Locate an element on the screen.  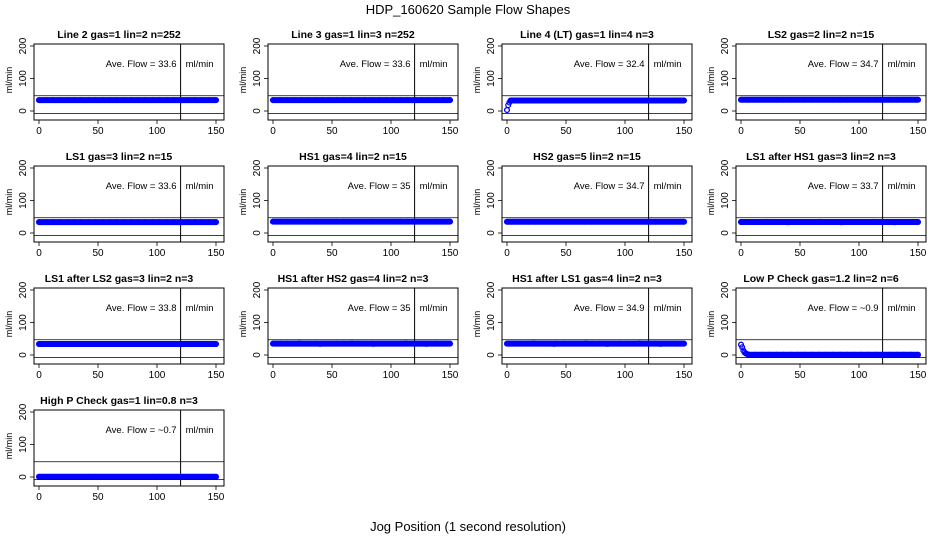
panel-title: HS1 after HS2 gas=4 lin=2 n=3 is located at coordinates (353, 279).